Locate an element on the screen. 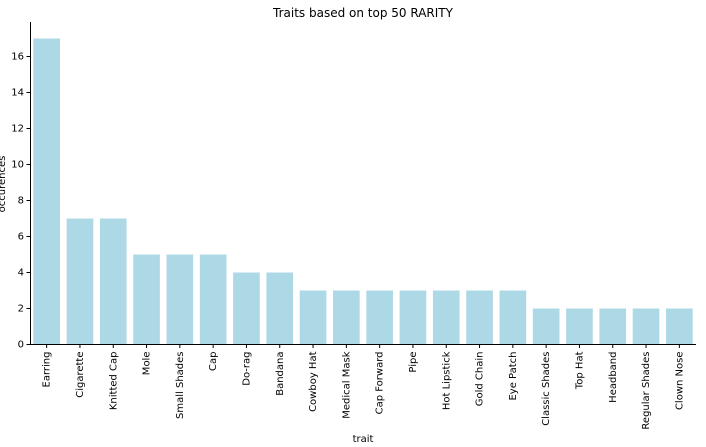 This screenshot has width=706, height=447. bar-hot-lipstick is located at coordinates (446, 317).